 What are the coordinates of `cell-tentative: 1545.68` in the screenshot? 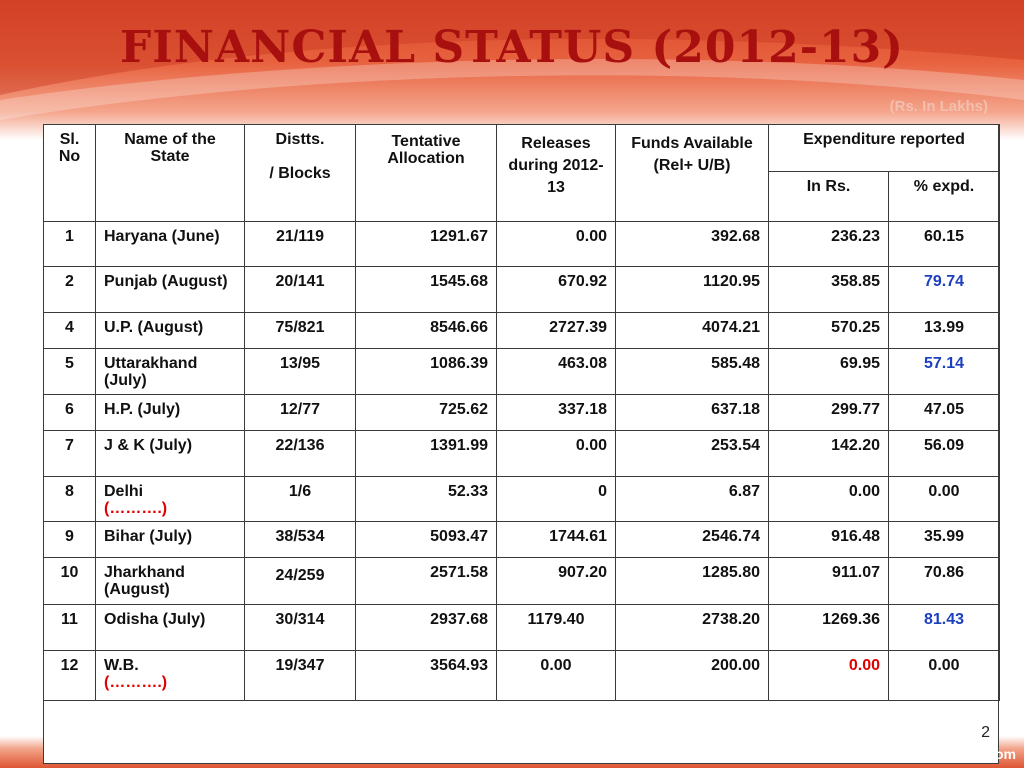 It's located at (426, 289).